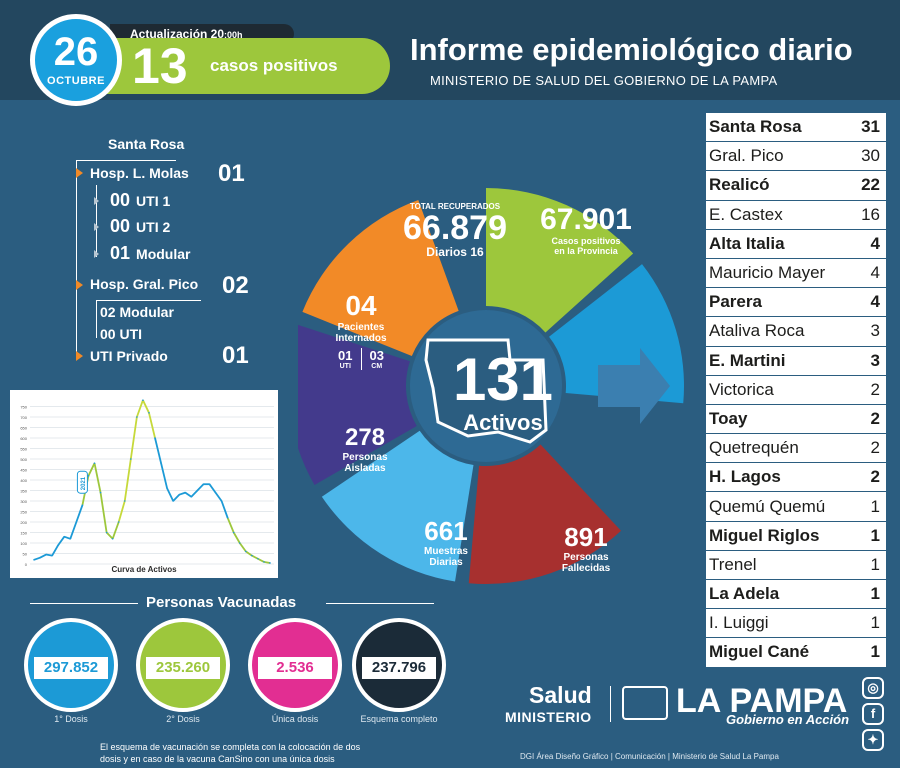 This screenshot has height=768, width=900. Describe the element at coordinates (759, 652) in the screenshot. I see `locality-name: Miguel Cané` at that location.